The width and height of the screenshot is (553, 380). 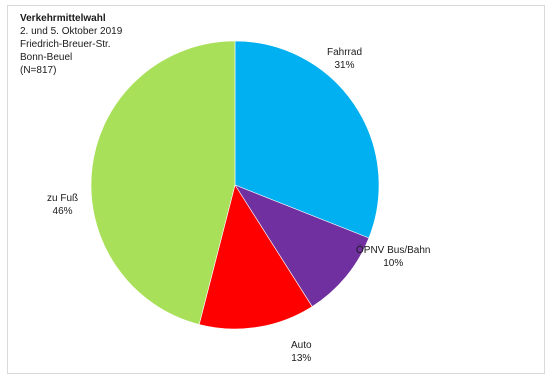 What do you see at coordinates (393, 263) in the screenshot?
I see `slice-value-oepnv: 10%` at bounding box center [393, 263].